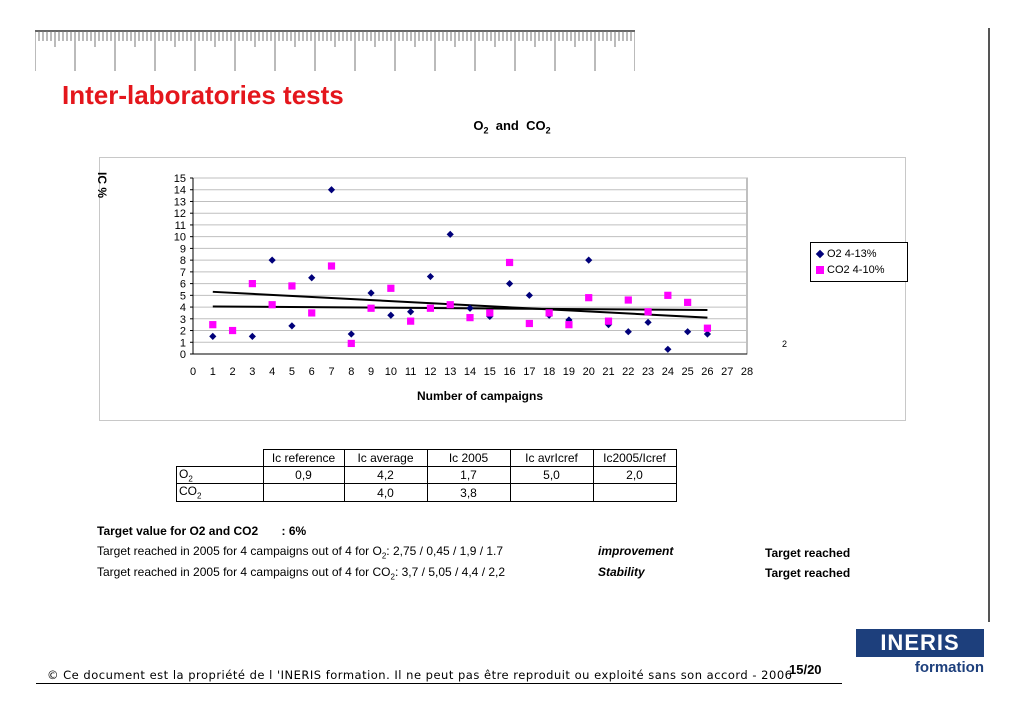 This screenshot has height=707, width=1024. What do you see at coordinates (490, 372) in the screenshot?
I see `x-tick-label: 15` at bounding box center [490, 372].